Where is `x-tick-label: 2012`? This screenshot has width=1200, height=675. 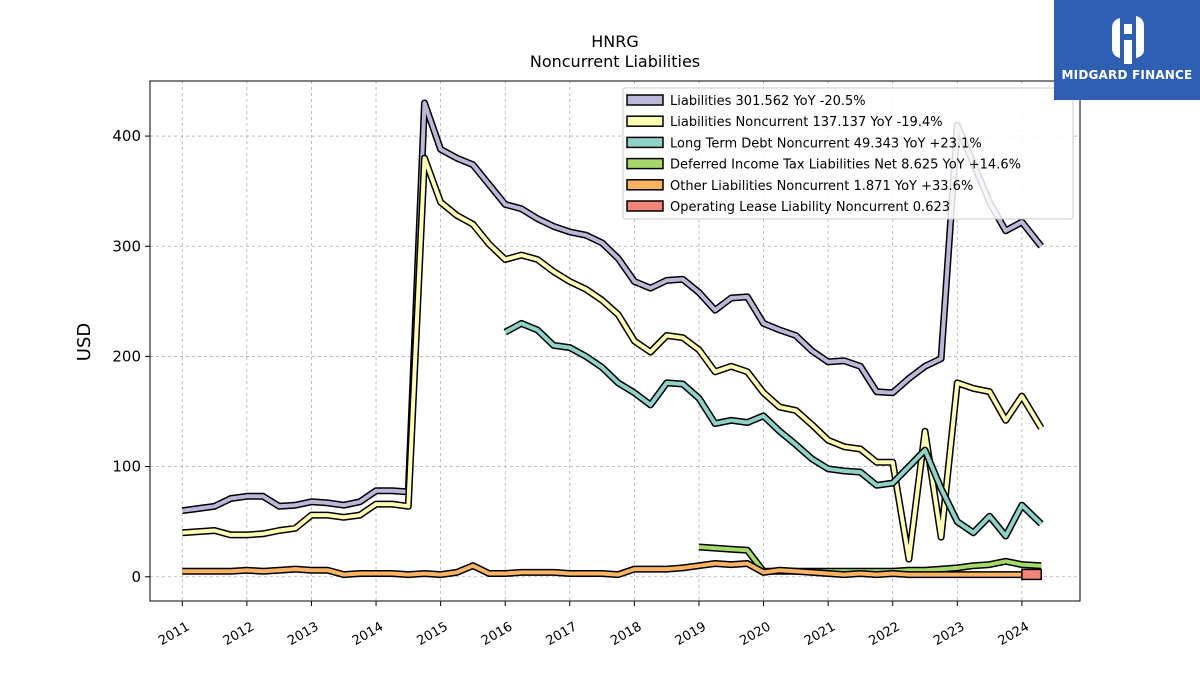 x-tick-label: 2012 is located at coordinates (239, 634).